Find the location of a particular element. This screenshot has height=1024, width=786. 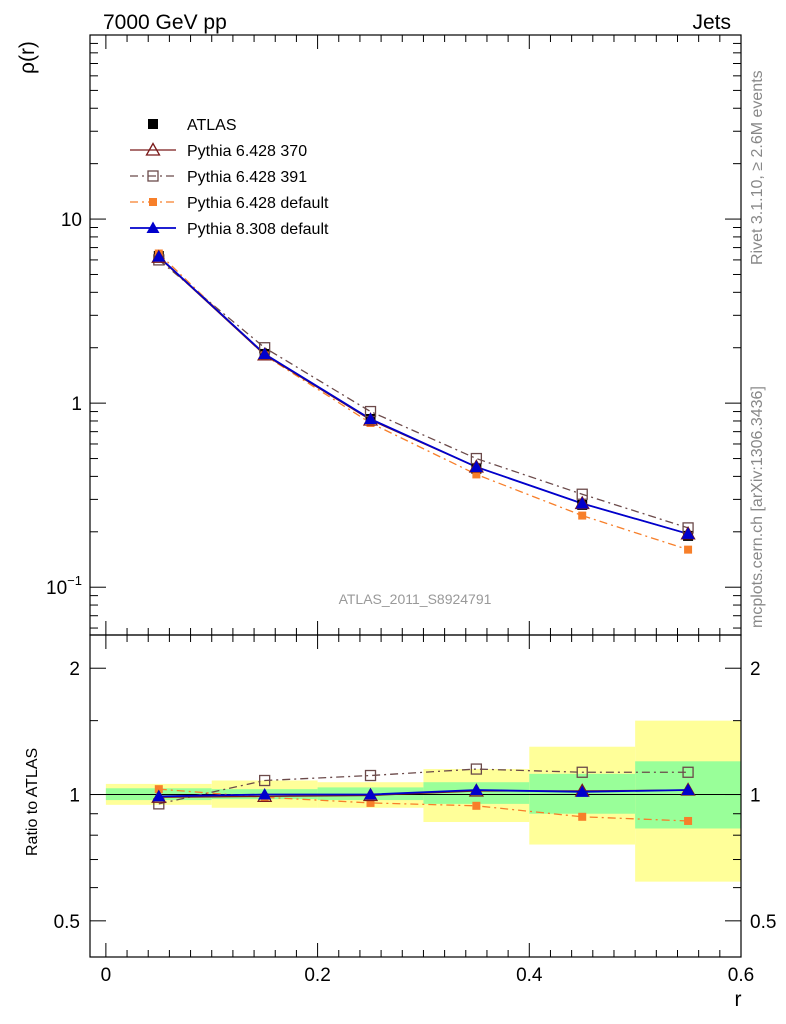

y-tick-exponent: −1 is located at coordinates (74, 580).